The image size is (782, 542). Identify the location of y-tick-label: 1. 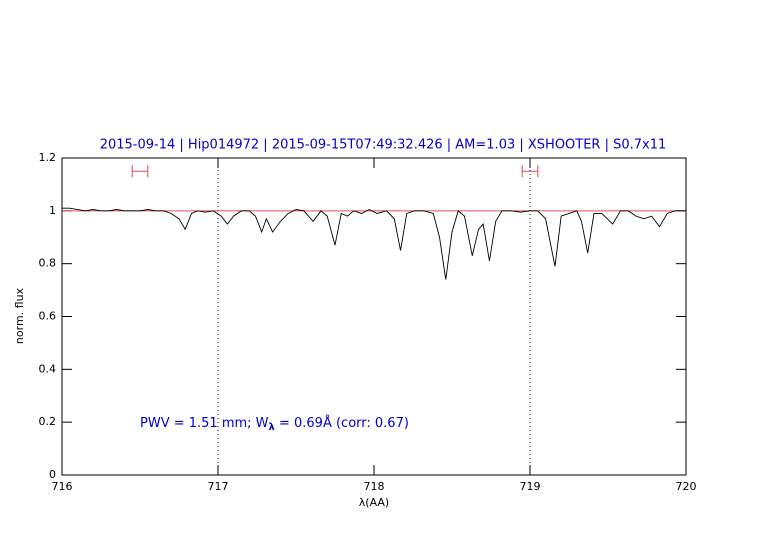
(52, 210).